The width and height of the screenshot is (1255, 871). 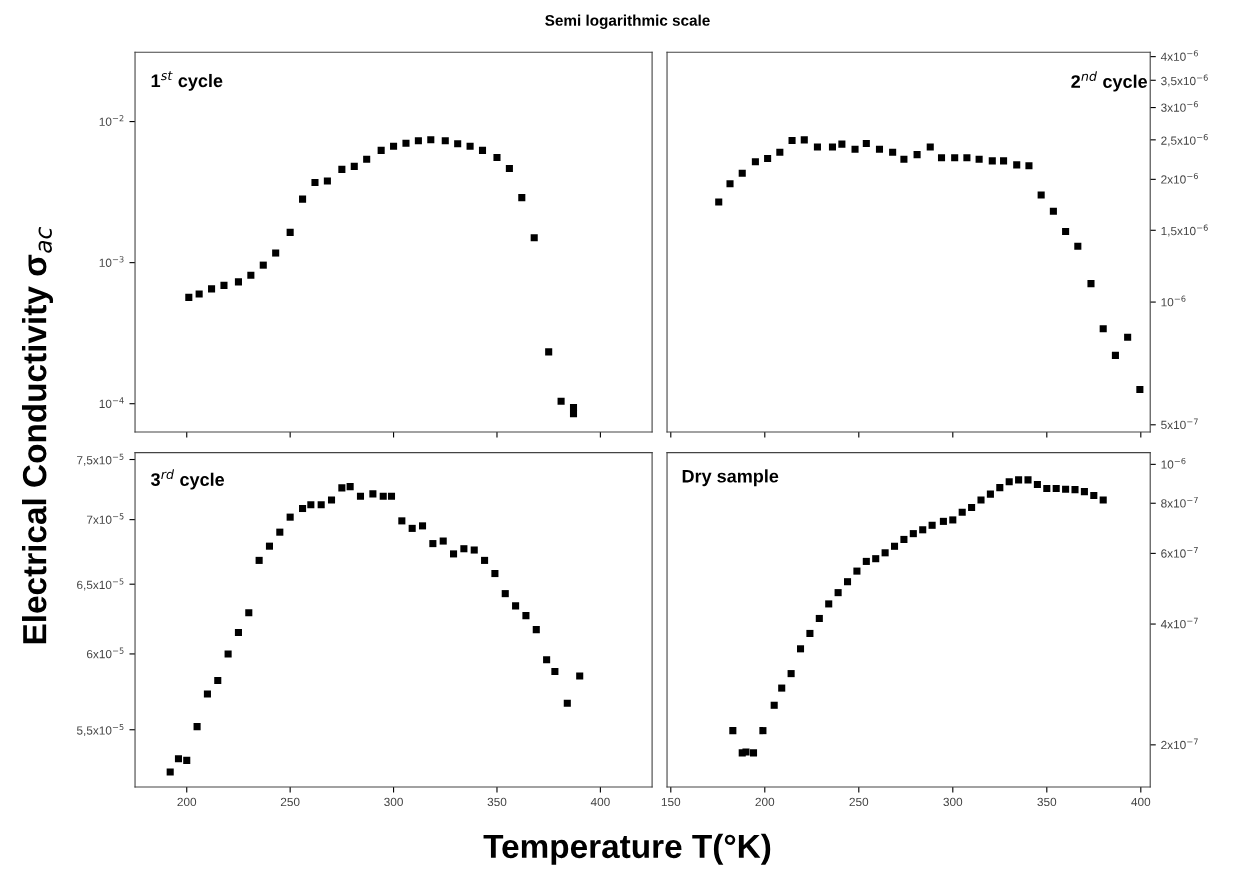 I want to click on y-tick-label: 5x10$^{−7}$, so click(x=1179, y=424).